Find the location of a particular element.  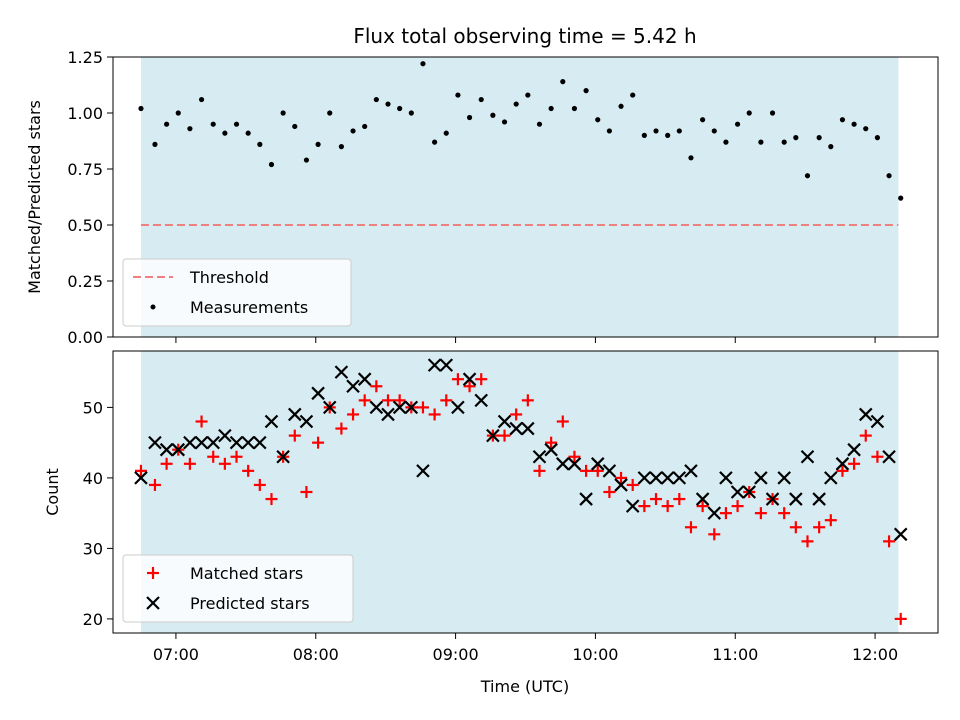

legend-threshold-label: Threshold is located at coordinates (229, 277).